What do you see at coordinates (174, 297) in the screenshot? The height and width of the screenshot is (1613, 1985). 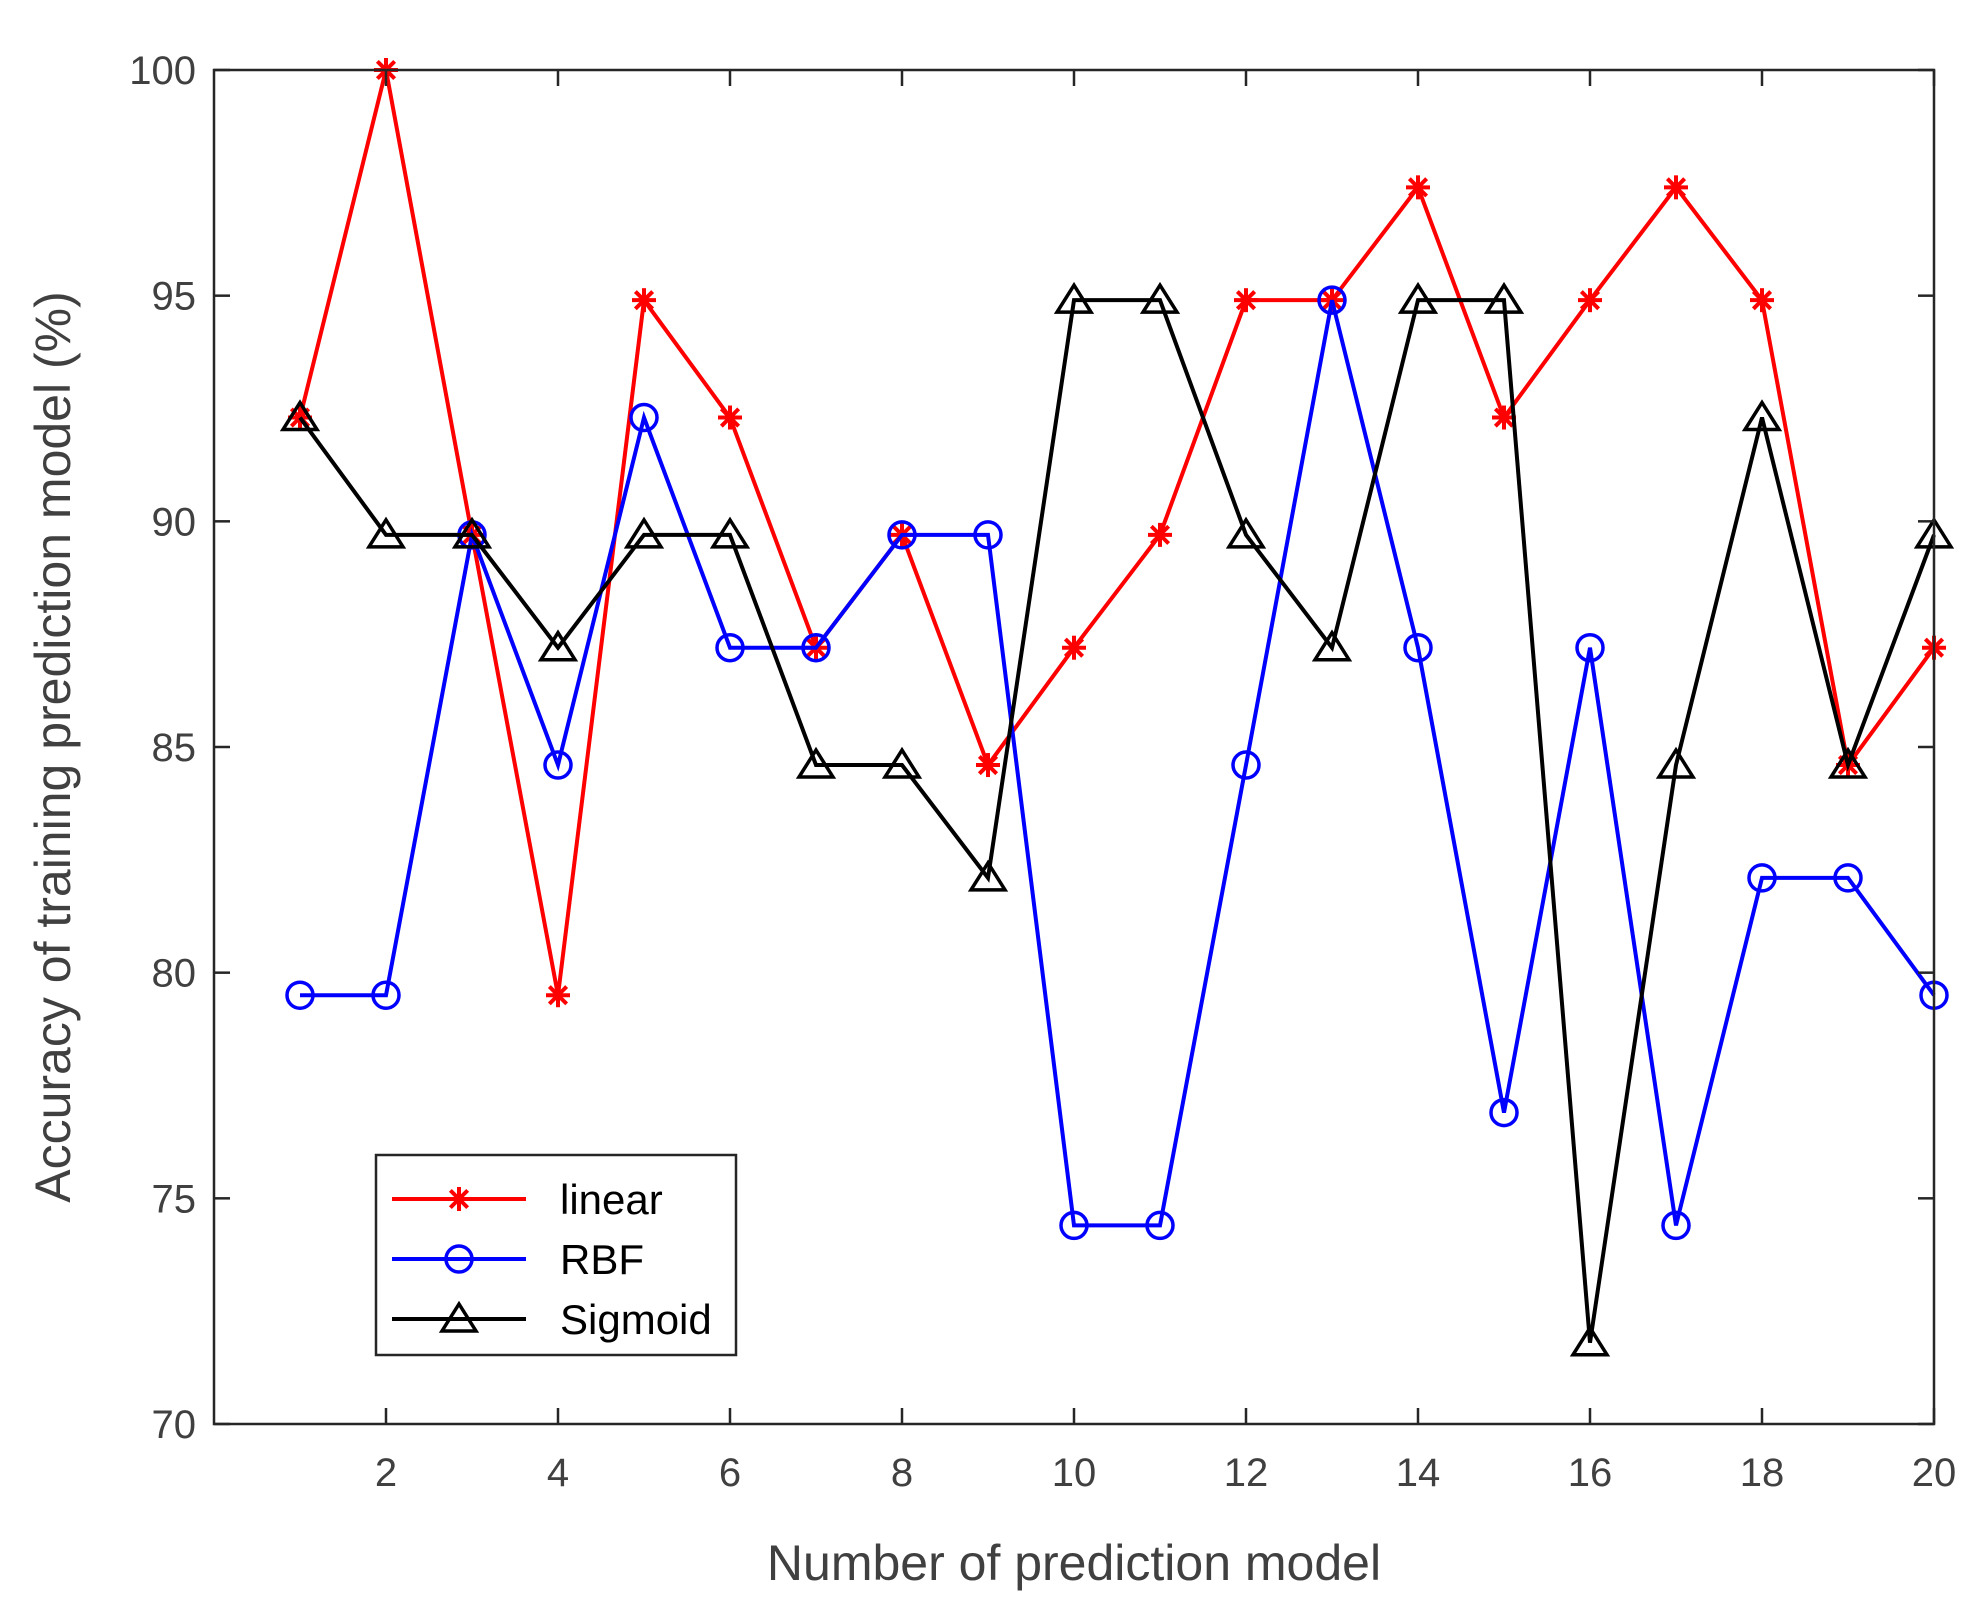 I see `y-tick-label: 95` at bounding box center [174, 297].